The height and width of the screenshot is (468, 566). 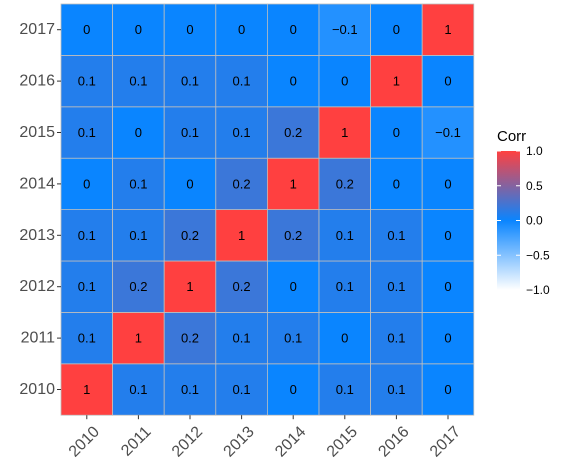 I want to click on y-tick-label: 2012, so click(x=37, y=286).